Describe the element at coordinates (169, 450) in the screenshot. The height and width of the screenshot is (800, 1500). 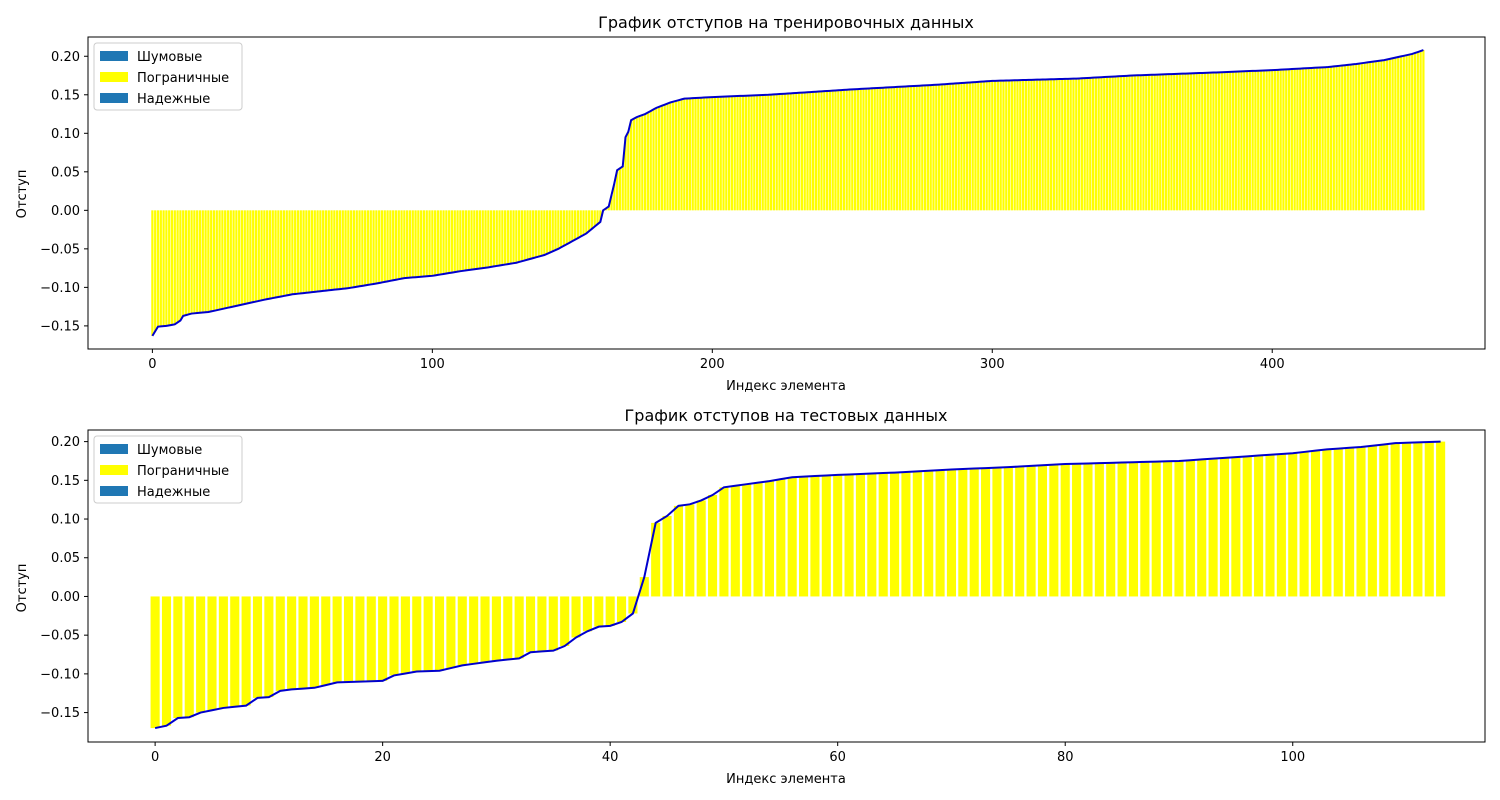
I see `legend-label: Шумовые` at that location.